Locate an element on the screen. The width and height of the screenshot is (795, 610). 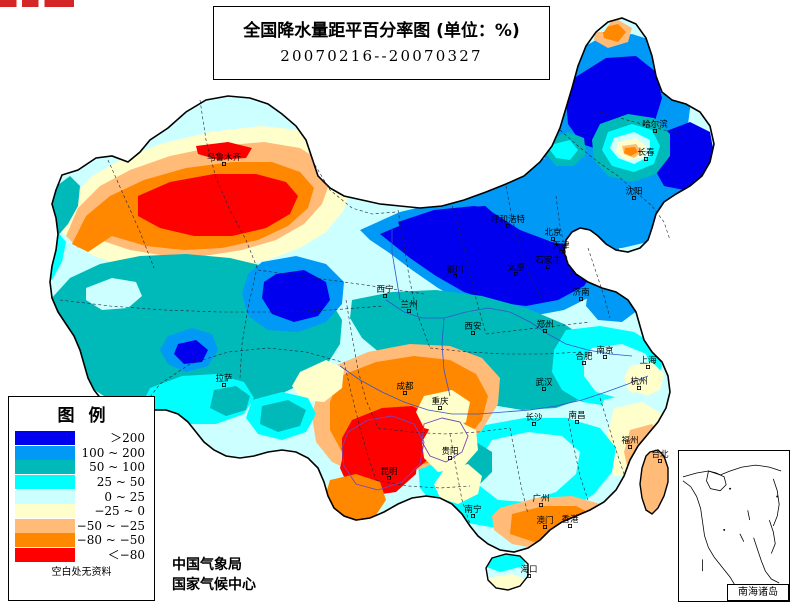
legend-label: 50 ~ 100 is located at coordinates (117, 467).